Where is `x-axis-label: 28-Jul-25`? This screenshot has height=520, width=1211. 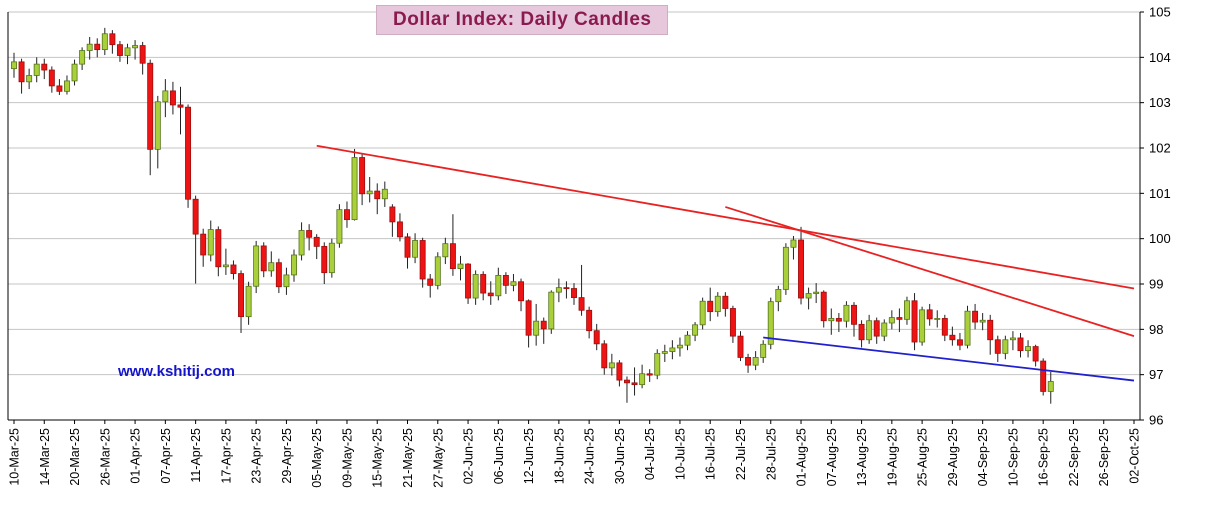
x-axis-label: 28-Jul-25 is located at coordinates (771, 454).